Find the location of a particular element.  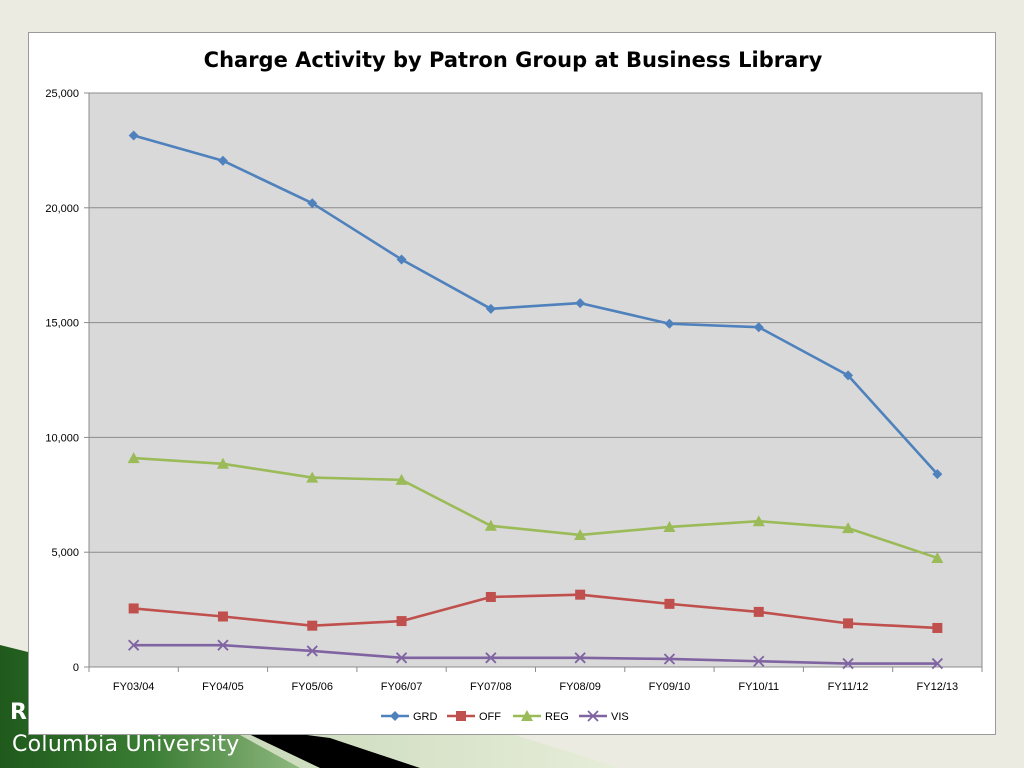

series-line-off is located at coordinates (535, 611).